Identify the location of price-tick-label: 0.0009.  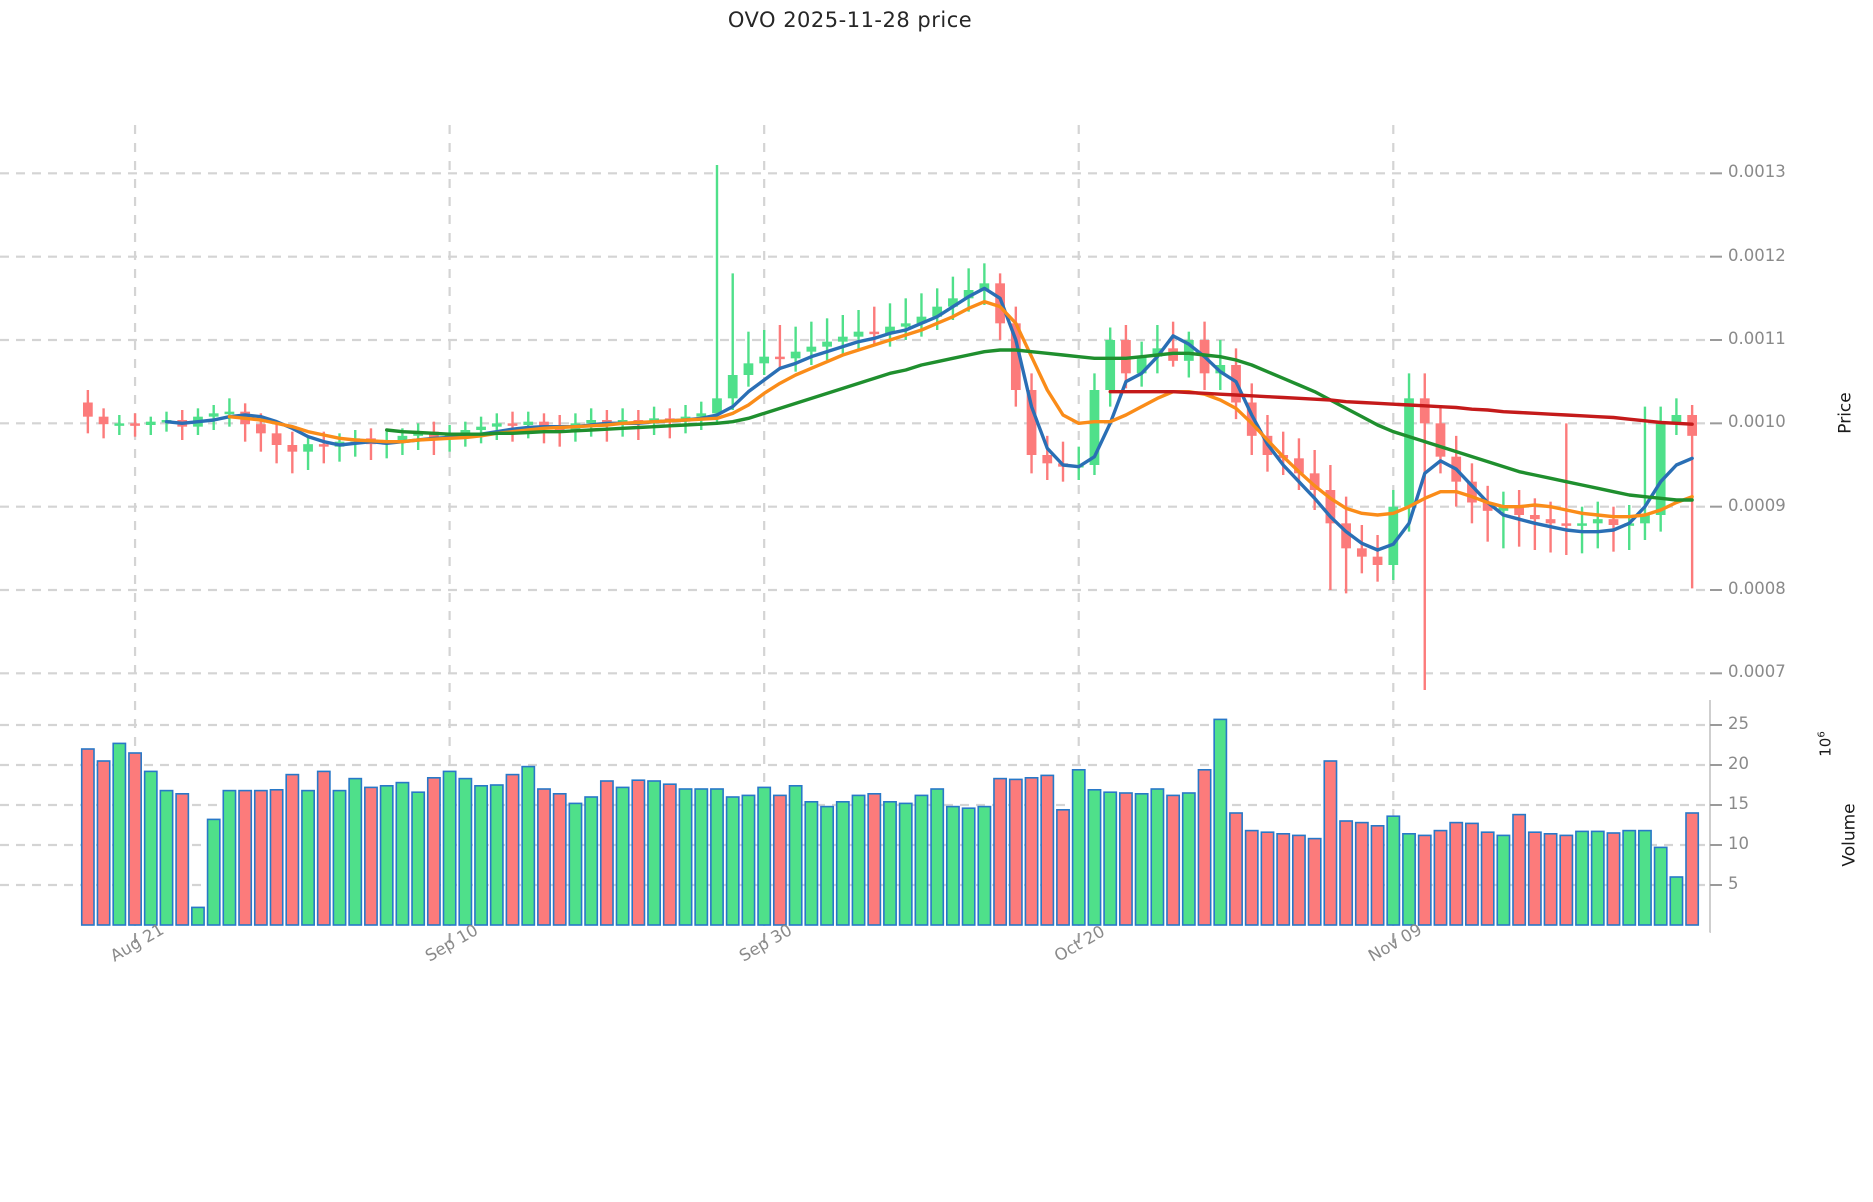
(1757, 505).